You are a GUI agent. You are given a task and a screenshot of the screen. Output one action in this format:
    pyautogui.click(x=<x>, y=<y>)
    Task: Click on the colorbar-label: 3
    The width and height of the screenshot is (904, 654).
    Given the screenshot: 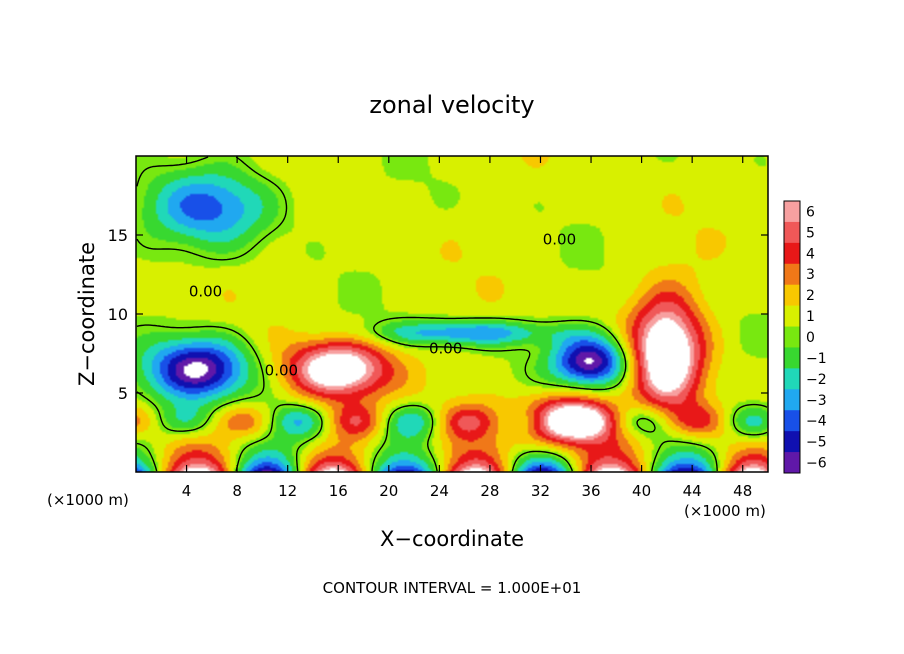 What is the action you would take?
    pyautogui.click(x=810, y=275)
    